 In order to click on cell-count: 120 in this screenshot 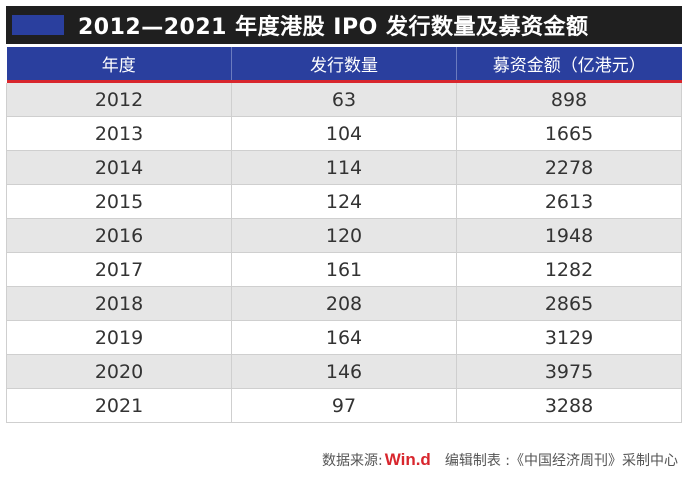, I will do `click(344, 235)`.